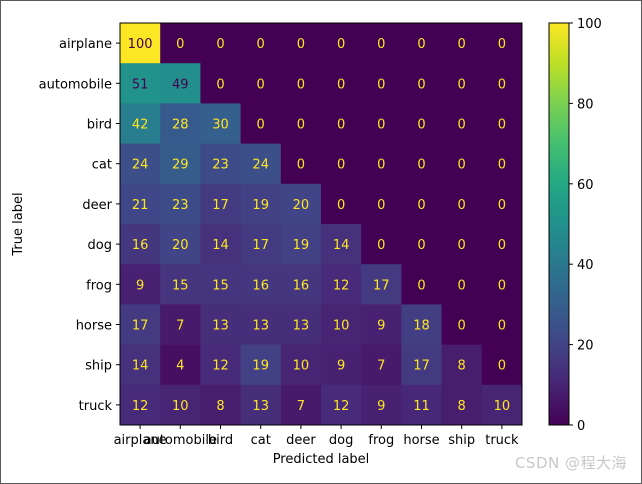 The height and width of the screenshot is (484, 642). I want to click on y-tick-label: bird, so click(99, 125).